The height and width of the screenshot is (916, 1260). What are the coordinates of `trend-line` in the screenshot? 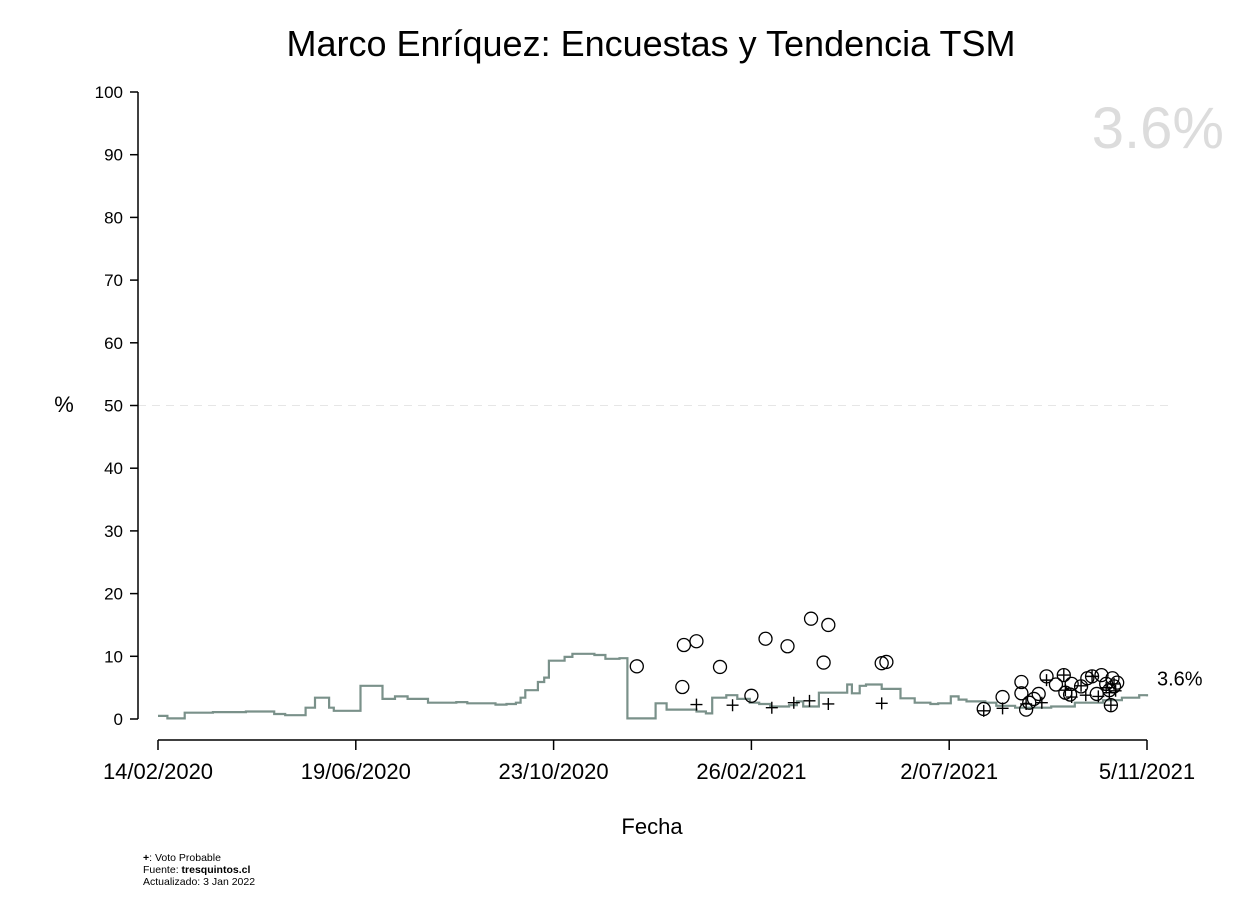 It's located at (653, 686).